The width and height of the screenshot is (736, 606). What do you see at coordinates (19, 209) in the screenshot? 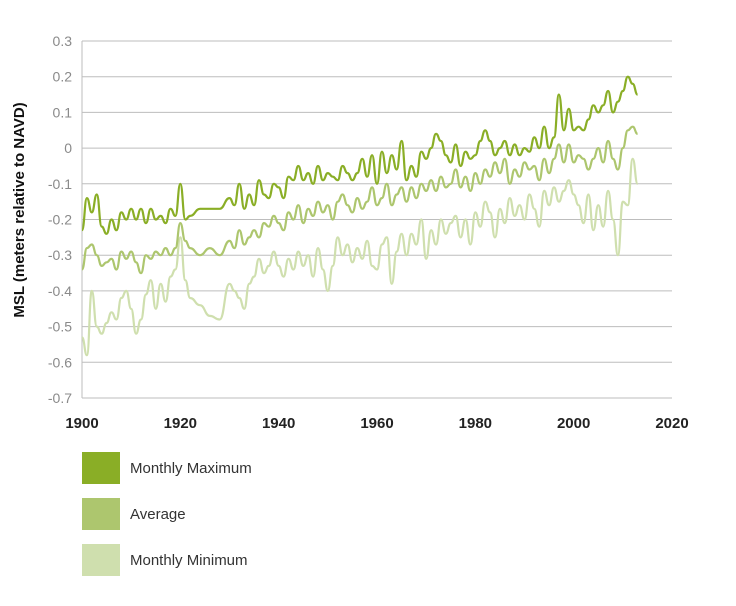
I see `y-axis-title: MSL (meters relative to NAVD)` at bounding box center [19, 209].